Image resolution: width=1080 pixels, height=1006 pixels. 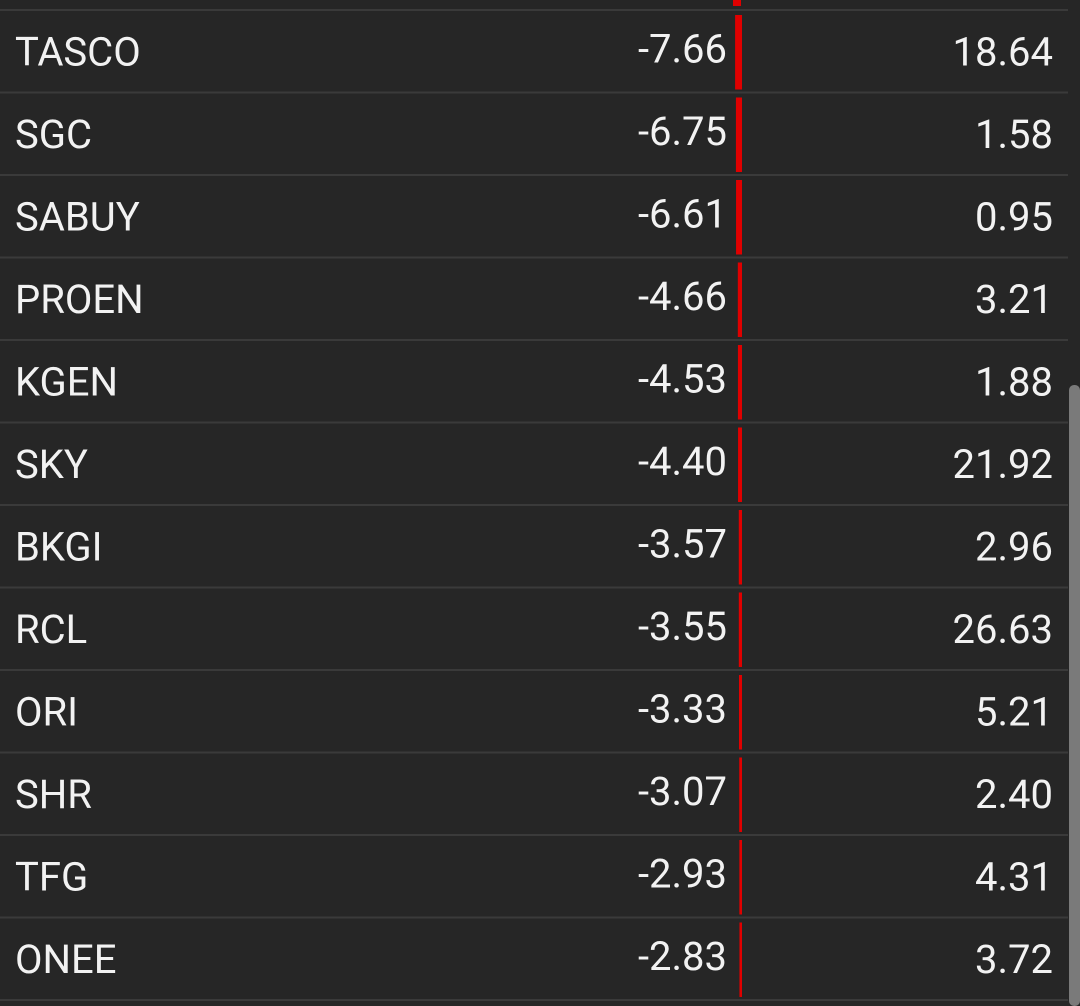 What do you see at coordinates (682, 873) in the screenshot?
I see `change: -2.93` at bounding box center [682, 873].